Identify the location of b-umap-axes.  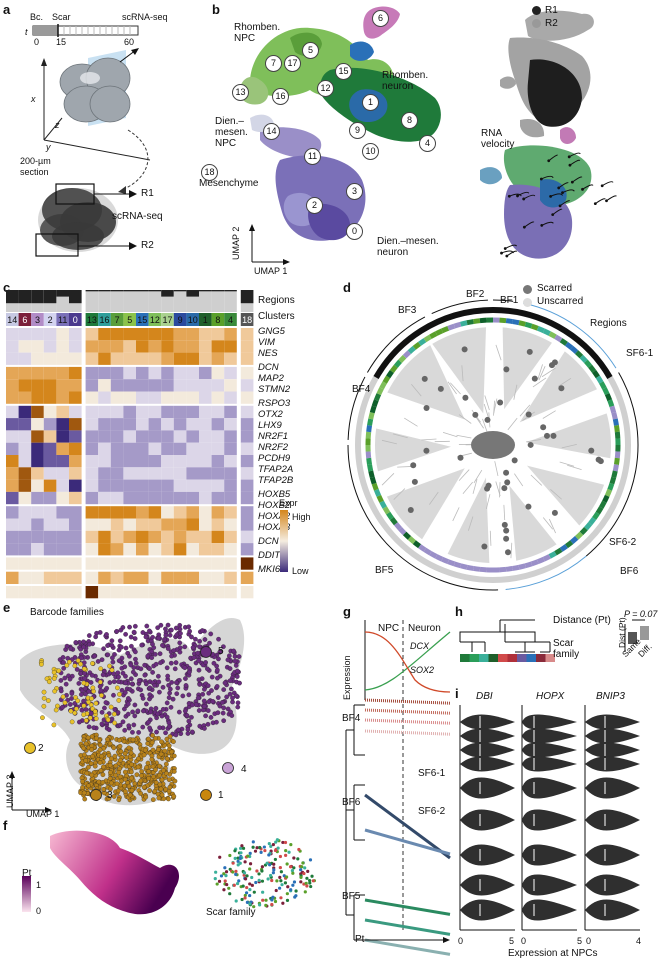
(269, 244).